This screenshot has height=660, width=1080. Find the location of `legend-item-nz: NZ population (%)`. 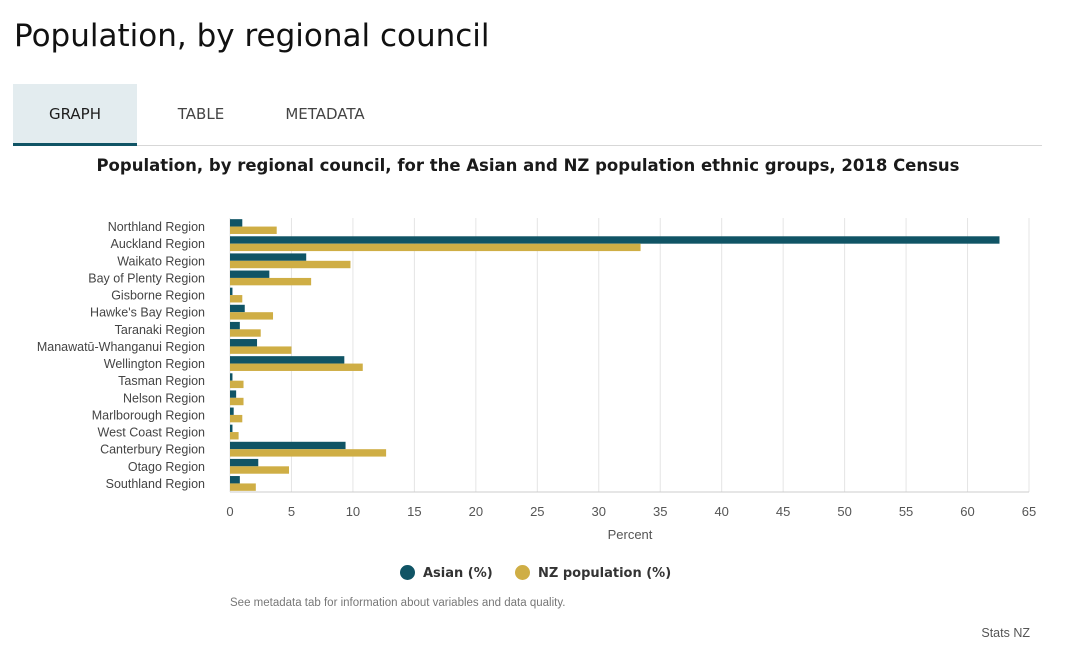

legend-item-nz: NZ population (%) is located at coordinates (593, 574).